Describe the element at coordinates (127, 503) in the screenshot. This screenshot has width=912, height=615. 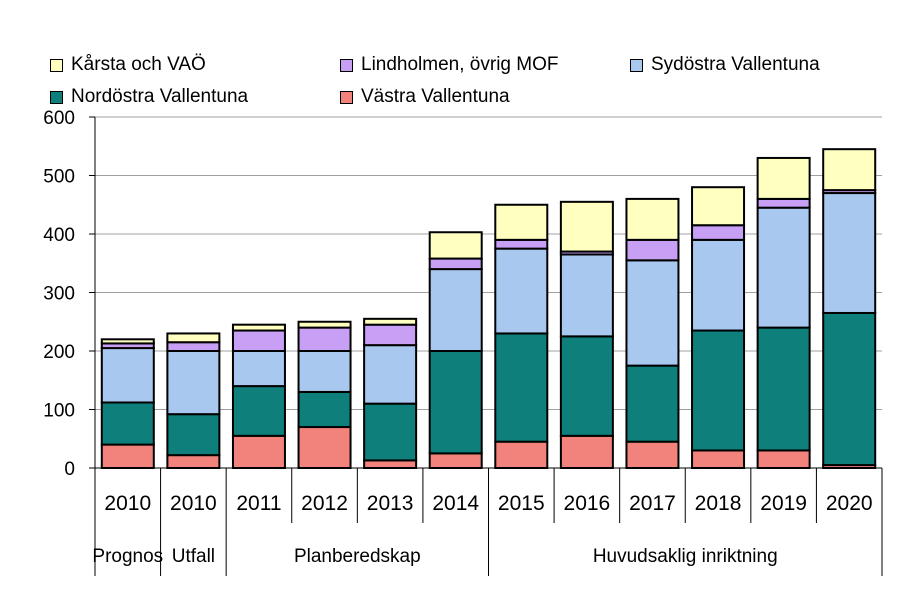
I see `x-tick-label-0: 2010` at that location.